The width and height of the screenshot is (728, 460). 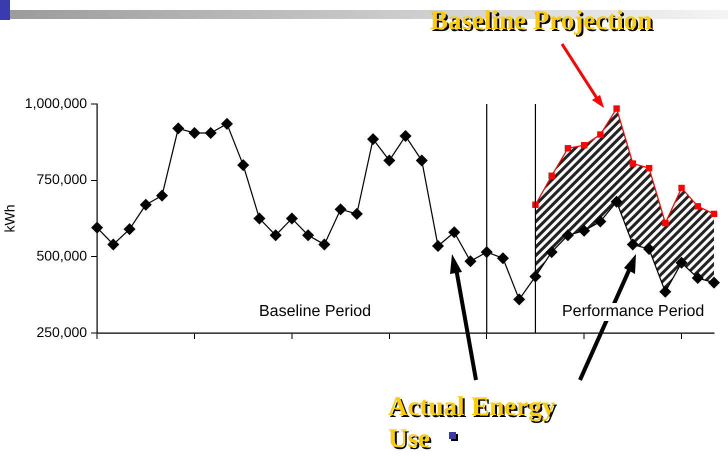 What do you see at coordinates (62, 256) in the screenshot?
I see `y-tick-label: 500,000` at bounding box center [62, 256].